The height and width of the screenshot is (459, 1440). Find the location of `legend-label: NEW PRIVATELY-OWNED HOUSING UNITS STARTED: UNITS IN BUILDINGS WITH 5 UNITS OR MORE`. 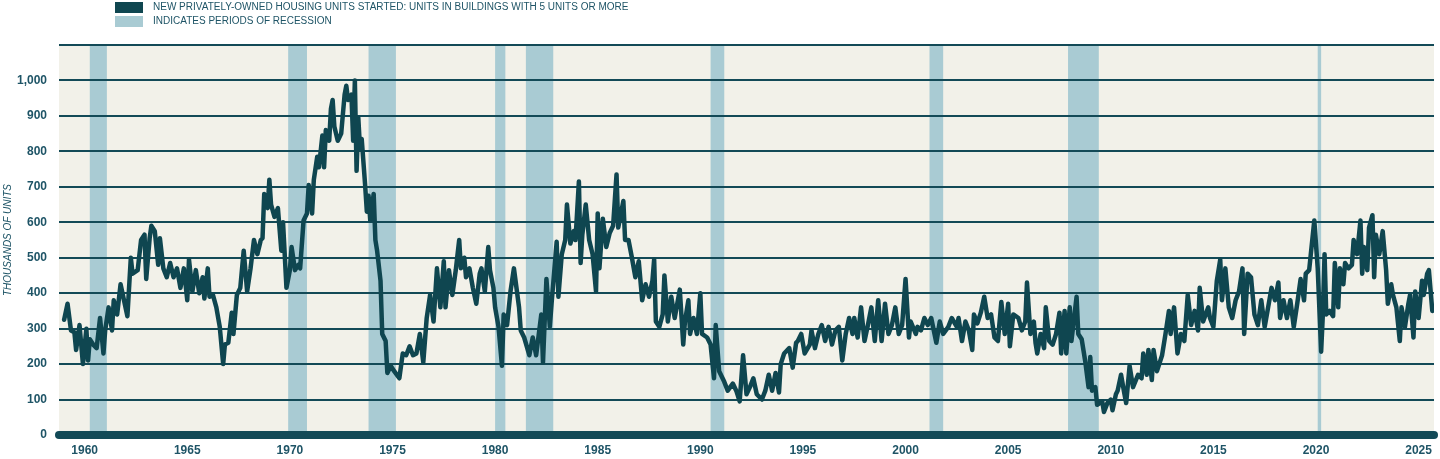

legend-label: NEW PRIVATELY-OWNED HOUSING UNITS STARTED: UNITS IN BUILDINGS WITH 5 UNITS OR MORE is located at coordinates (391, 7).